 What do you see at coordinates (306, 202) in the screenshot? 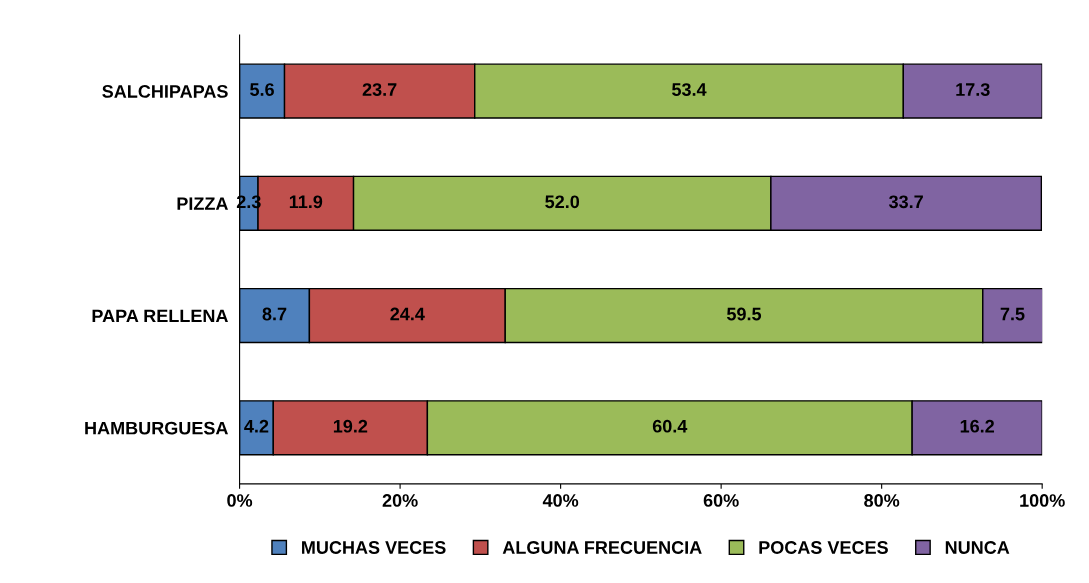
I see `data-label: 11.9` at bounding box center [306, 202].